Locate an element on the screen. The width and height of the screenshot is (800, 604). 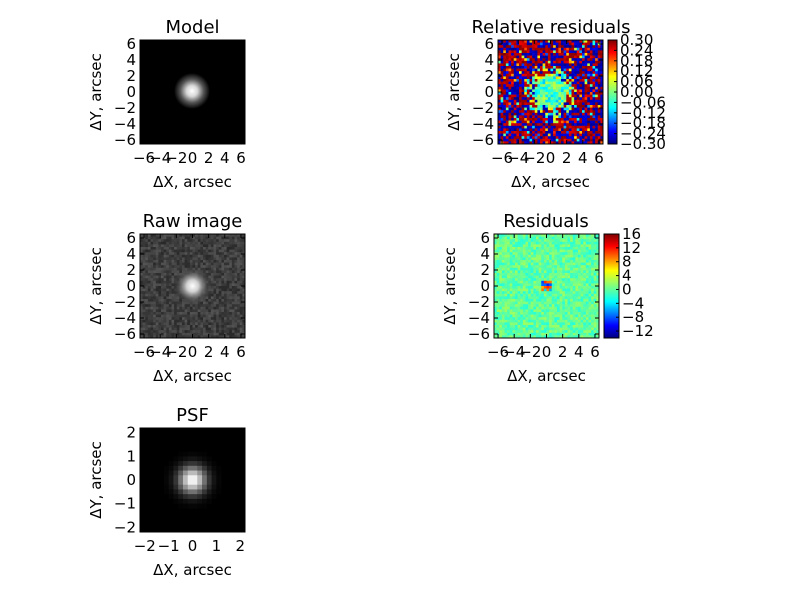
raw-xlabel-text: , arcsec is located at coordinates (203, 376).